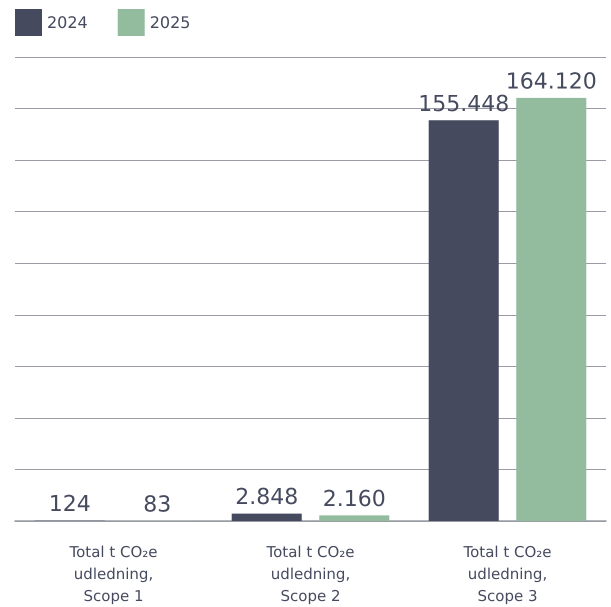 The image size is (611, 607). I want to click on legend-label: 2025, so click(170, 22).